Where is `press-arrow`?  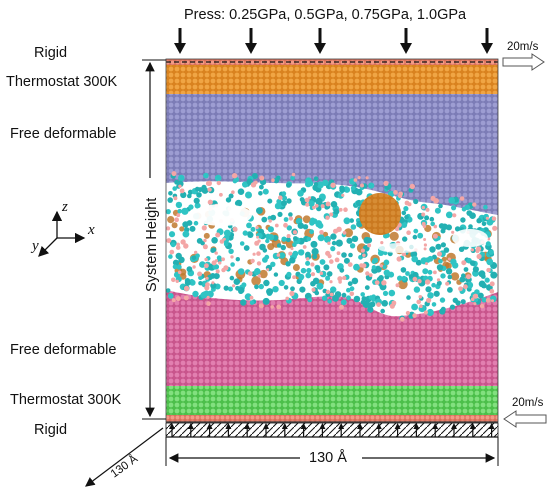
press-arrow is located at coordinates (406, 41).